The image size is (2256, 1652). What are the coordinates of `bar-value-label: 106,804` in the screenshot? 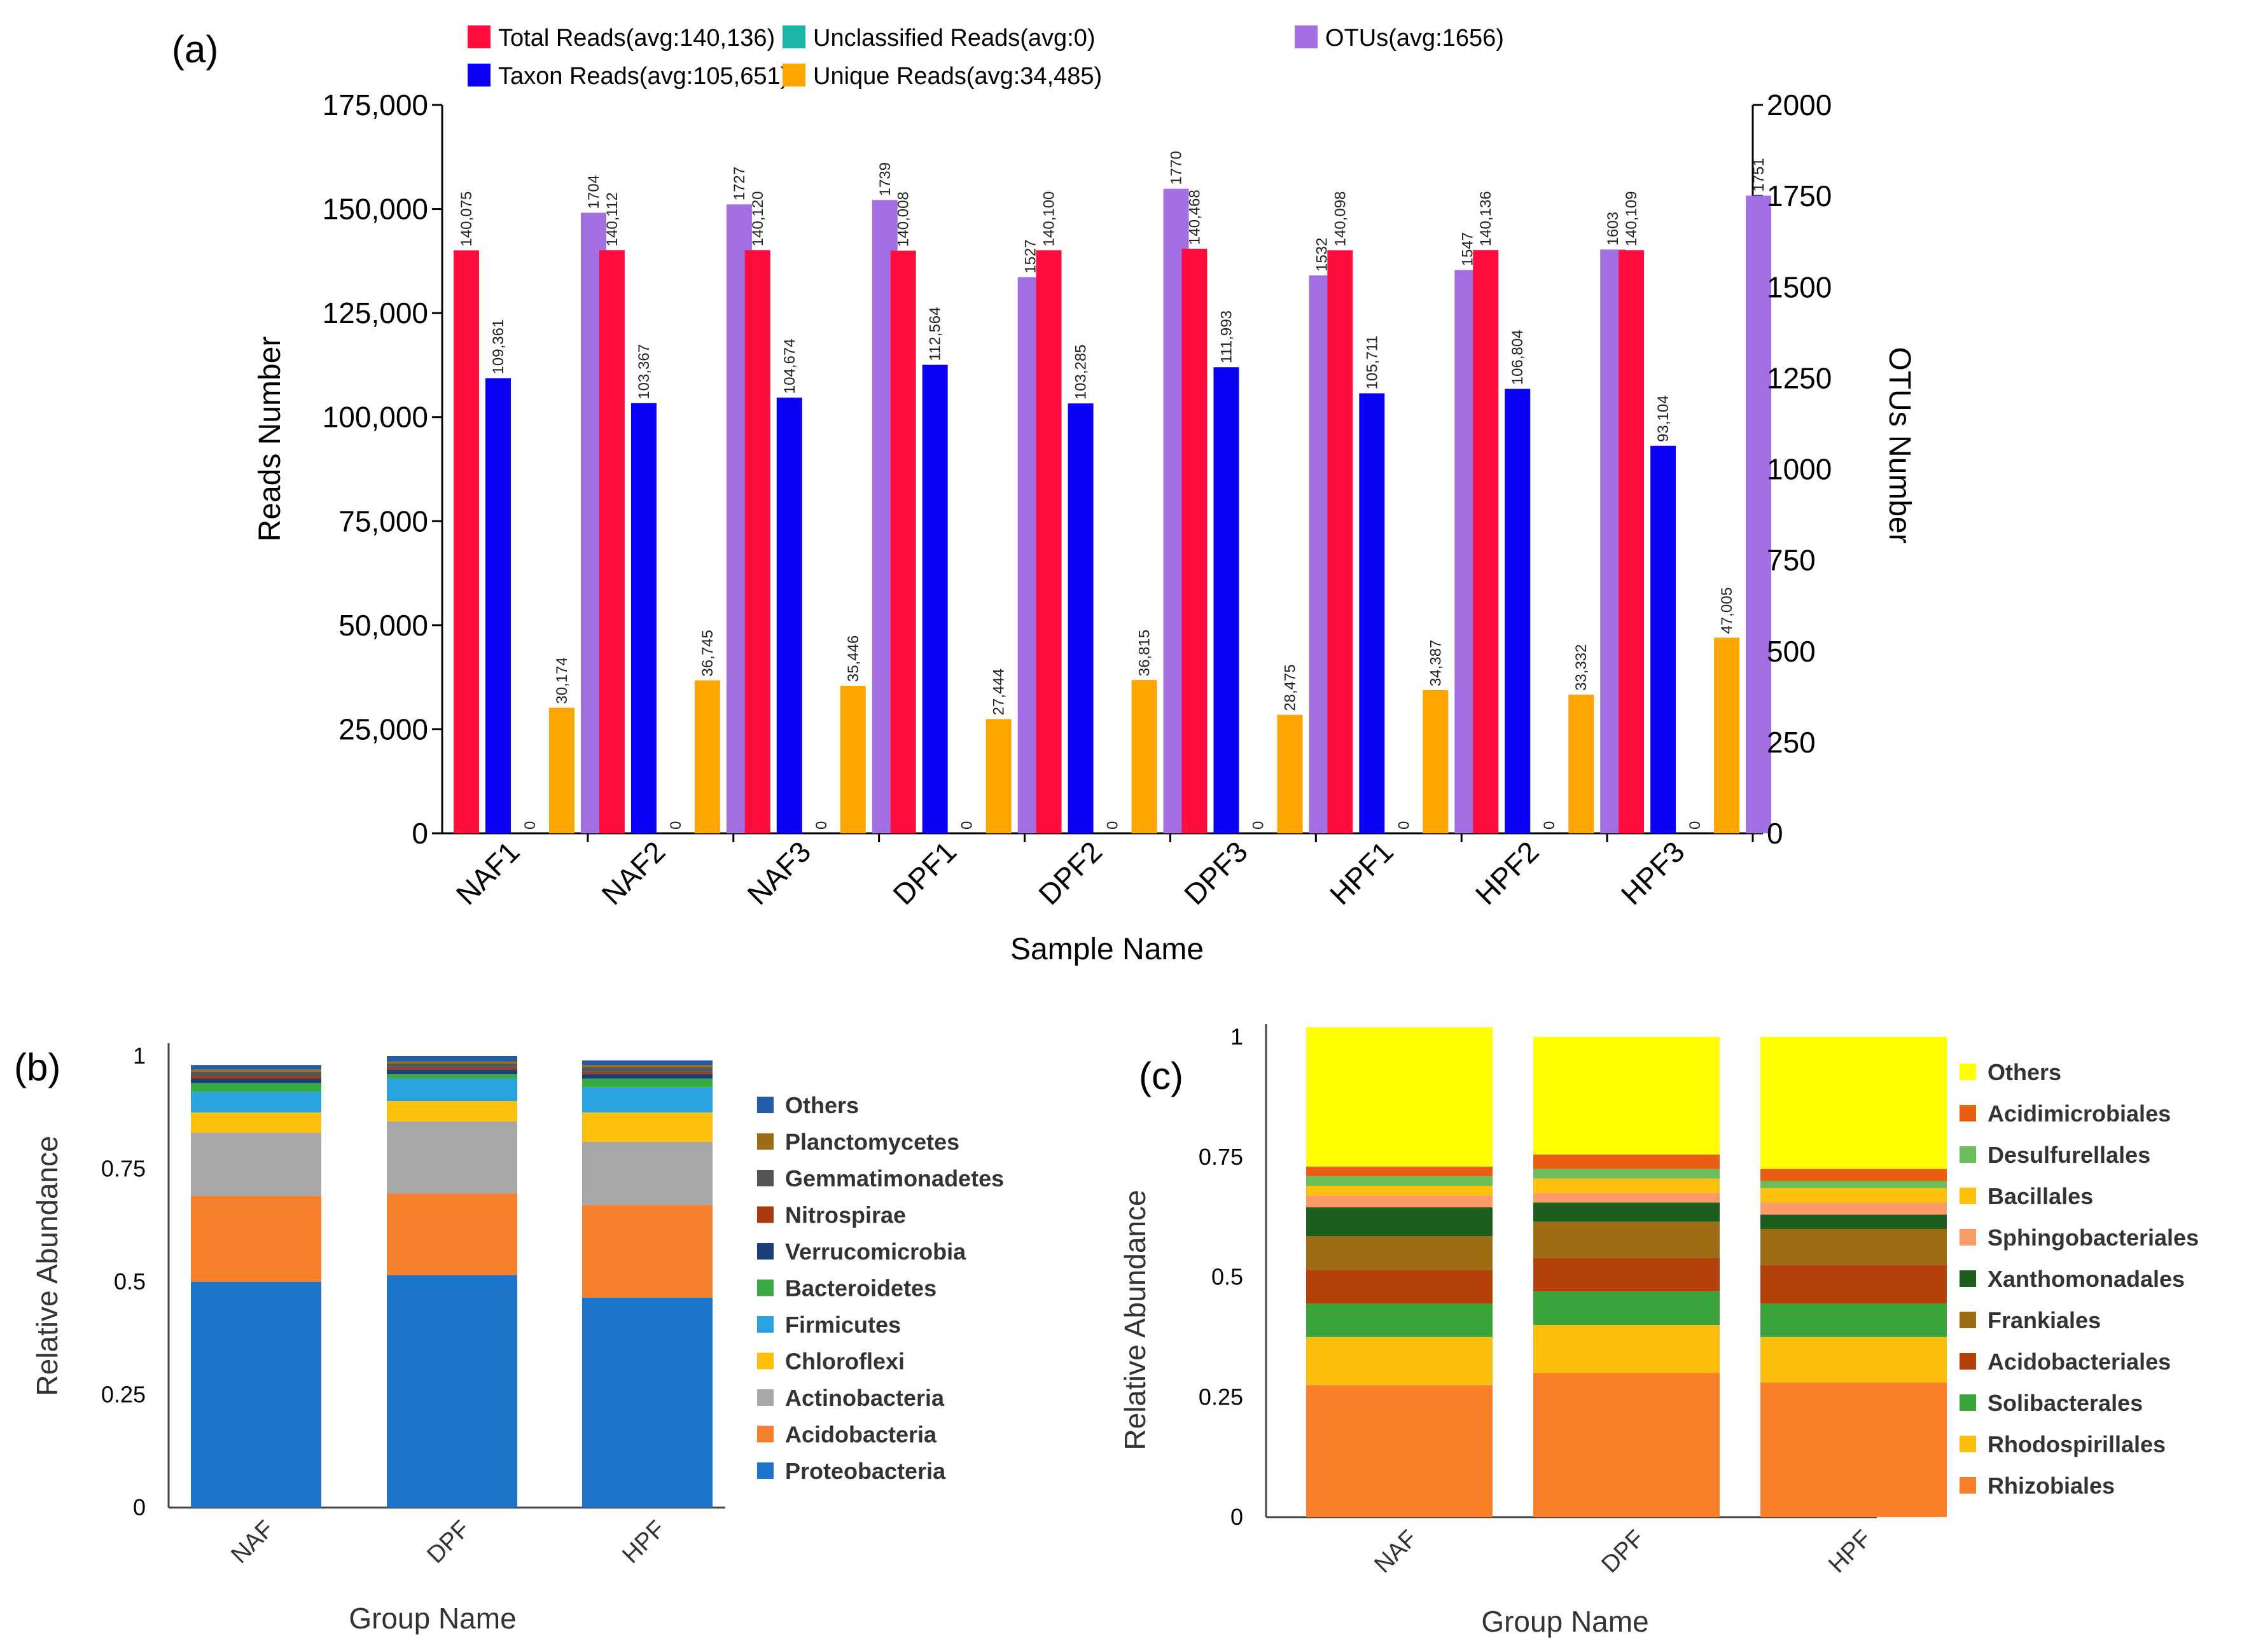 It's located at (1518, 357).